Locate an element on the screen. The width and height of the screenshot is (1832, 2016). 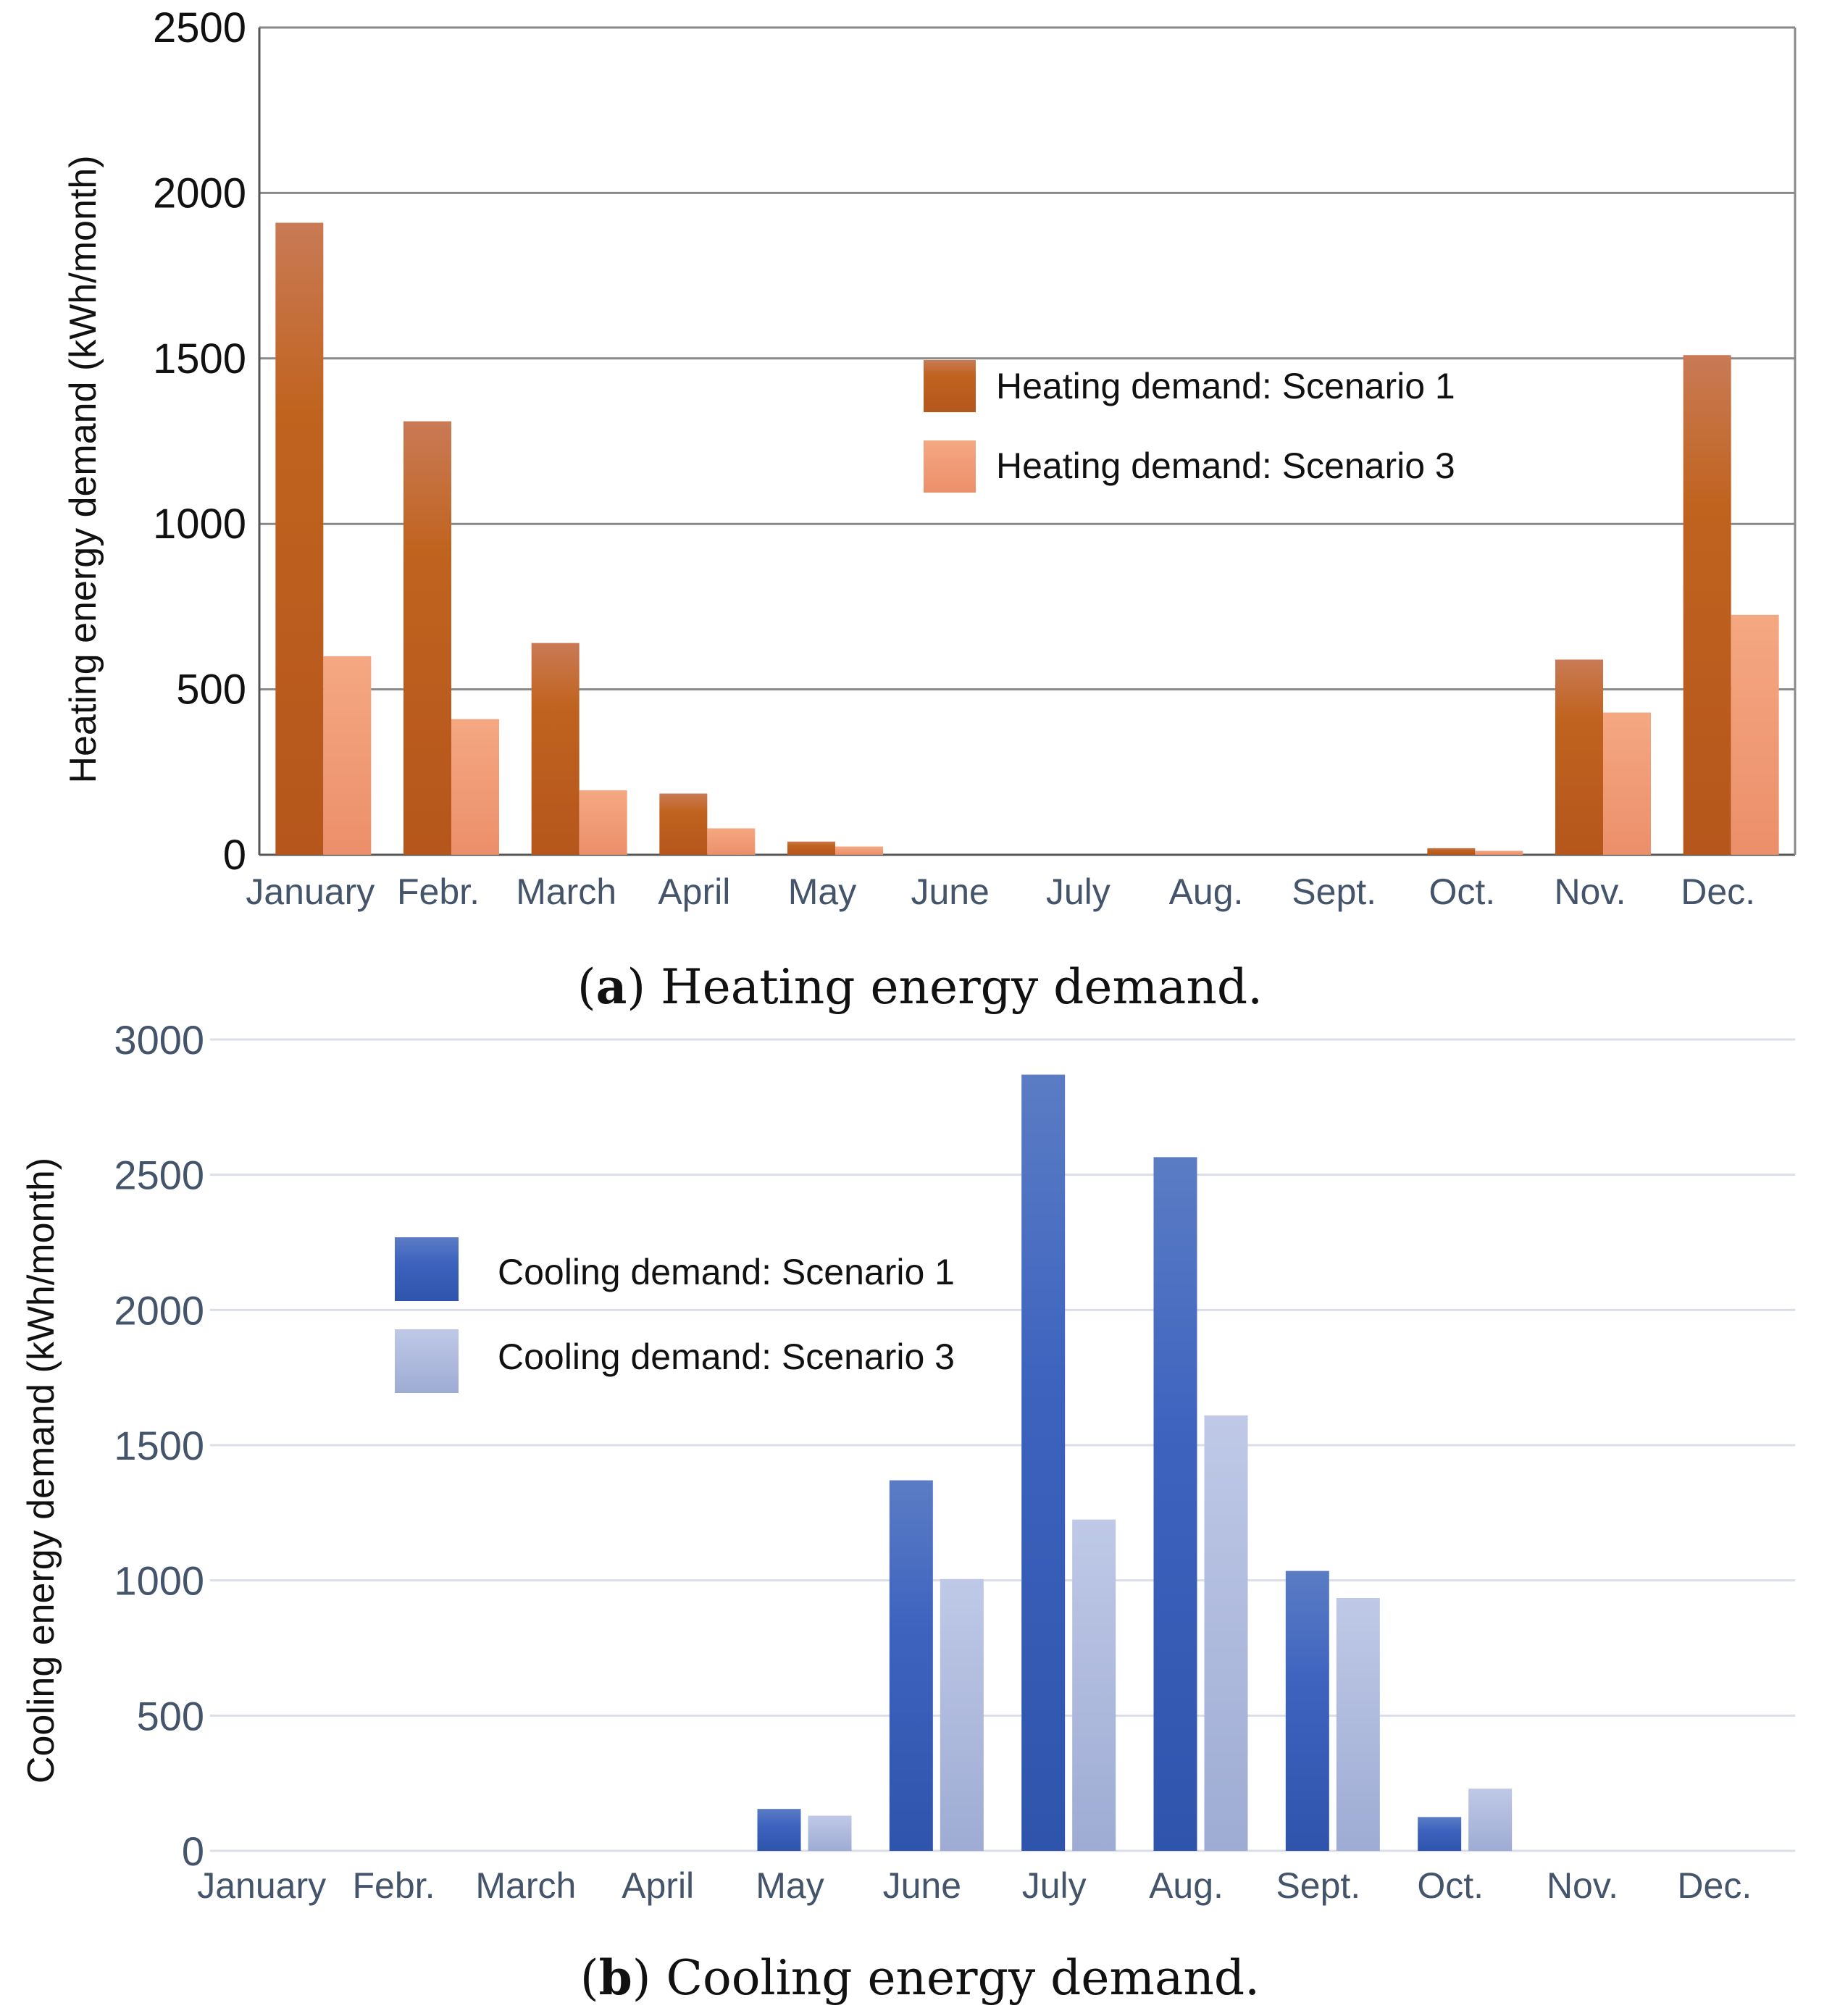
cooling-y-tick-label-500: 500 is located at coordinates (170, 1716).